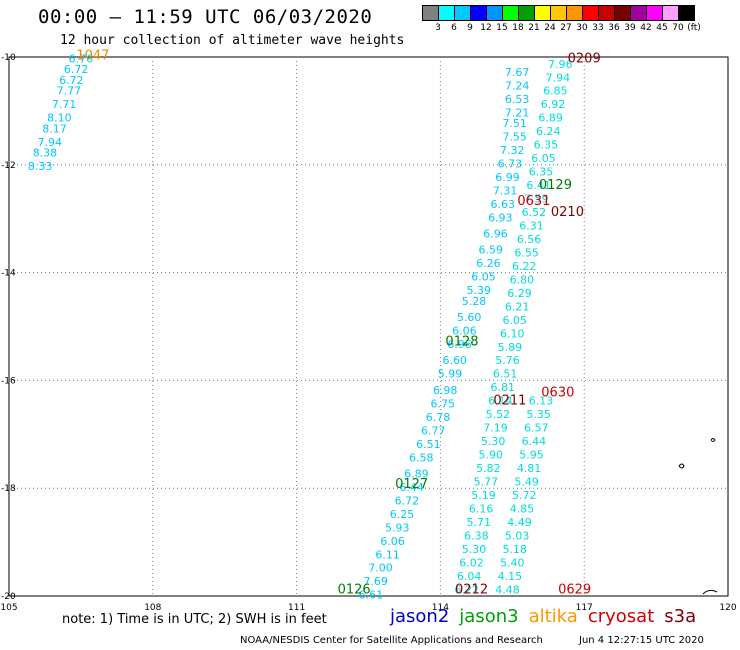  Describe the element at coordinates (518, 28) in the screenshot. I see `legend-label: 18` at that location.